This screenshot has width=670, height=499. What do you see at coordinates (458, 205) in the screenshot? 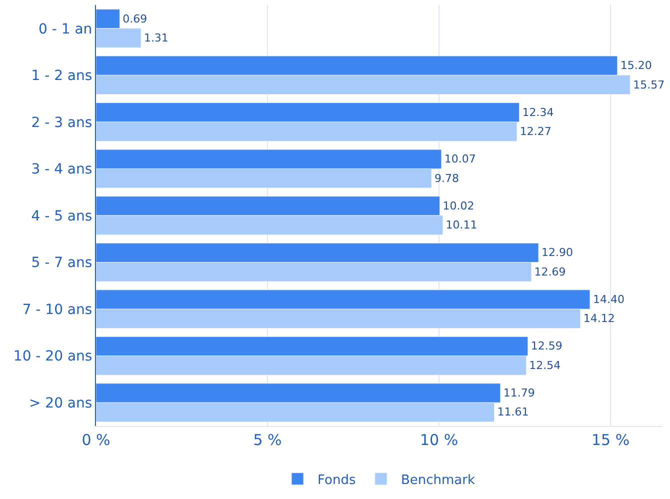
I see `data-label: 10.02` at bounding box center [458, 205].